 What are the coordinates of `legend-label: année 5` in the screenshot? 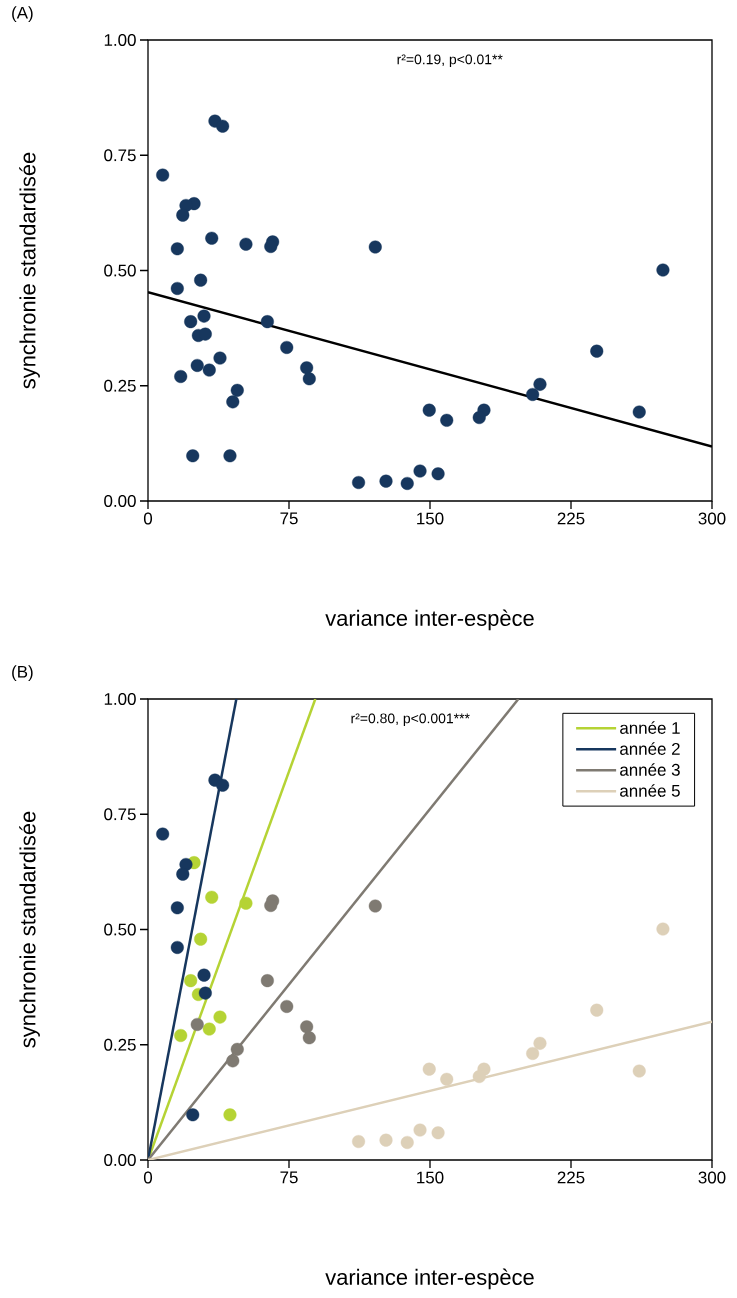 It's located at (650, 790).